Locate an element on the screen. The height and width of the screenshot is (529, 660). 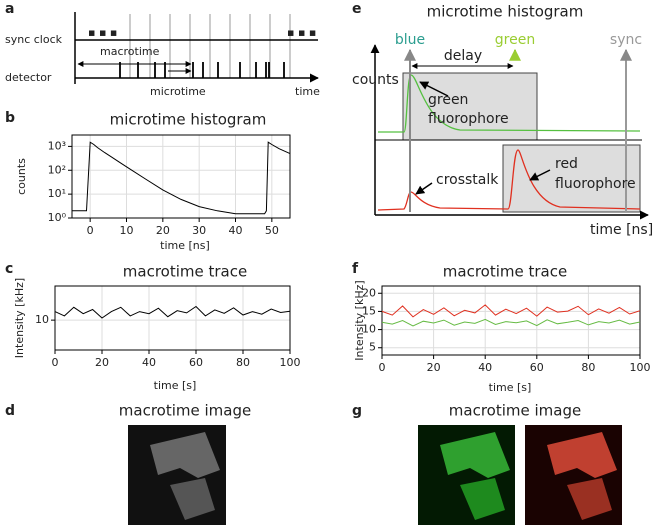
x-axis-label: time [ns] is located at coordinates (185, 245).